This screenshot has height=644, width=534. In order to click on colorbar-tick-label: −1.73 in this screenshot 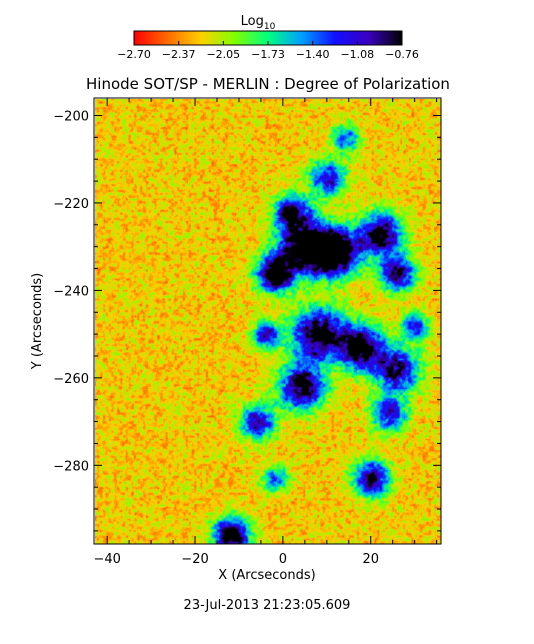, I will do `click(268, 54)`.